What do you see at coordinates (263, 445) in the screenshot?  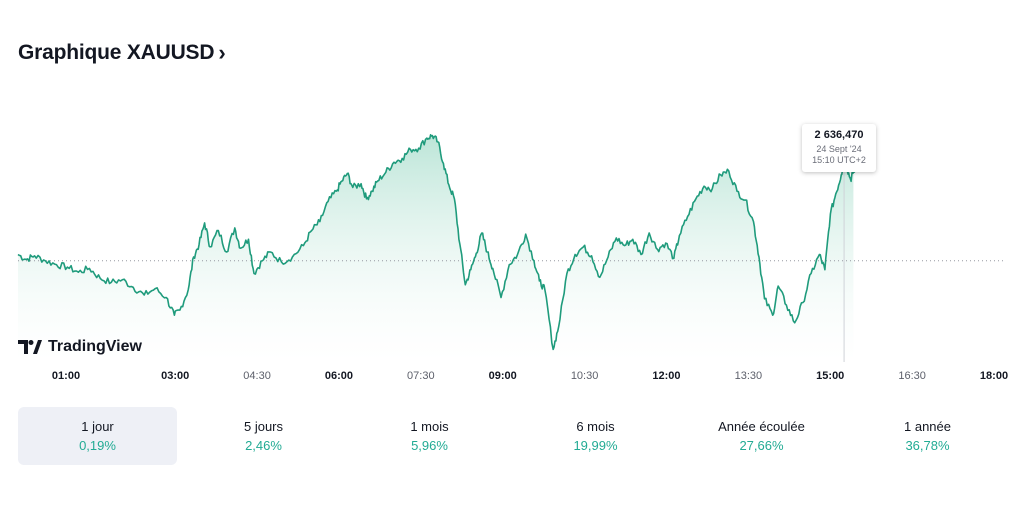 I see `period-change-value: 2,46%` at bounding box center [263, 445].